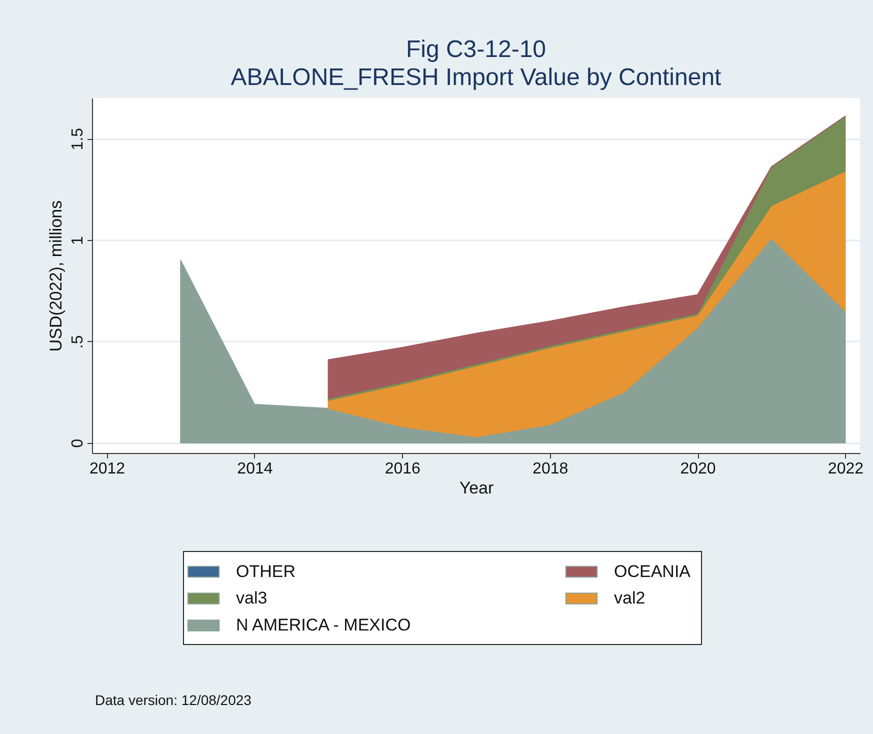 The image size is (873, 734). Describe the element at coordinates (653, 571) in the screenshot. I see `legend-label: OCEANIA` at that location.